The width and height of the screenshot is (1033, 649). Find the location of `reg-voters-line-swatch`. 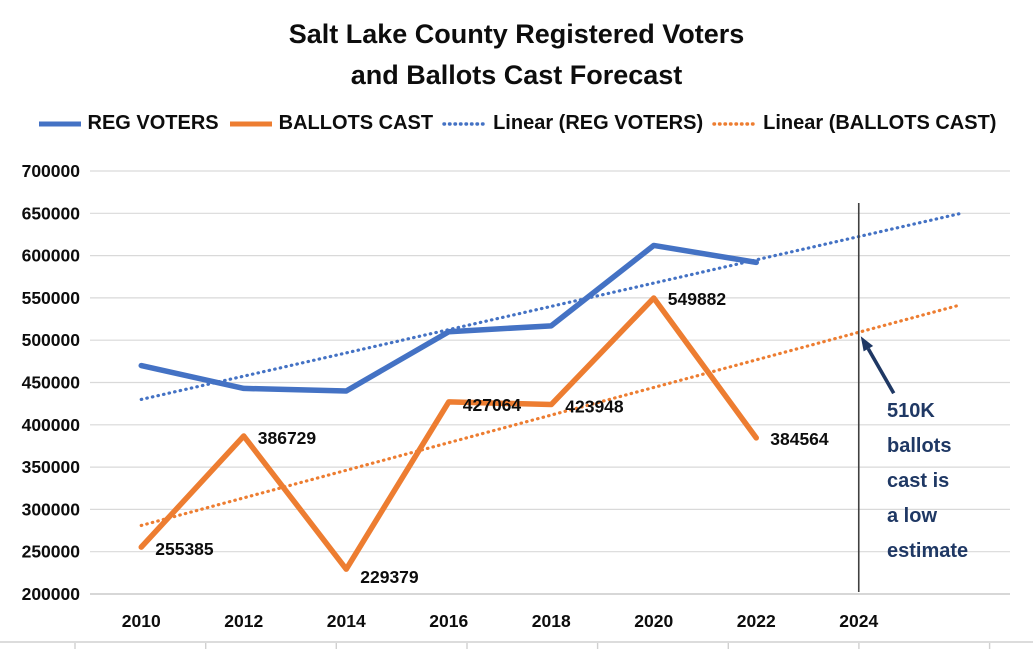

reg-voters-line-swatch is located at coordinates (59, 123).